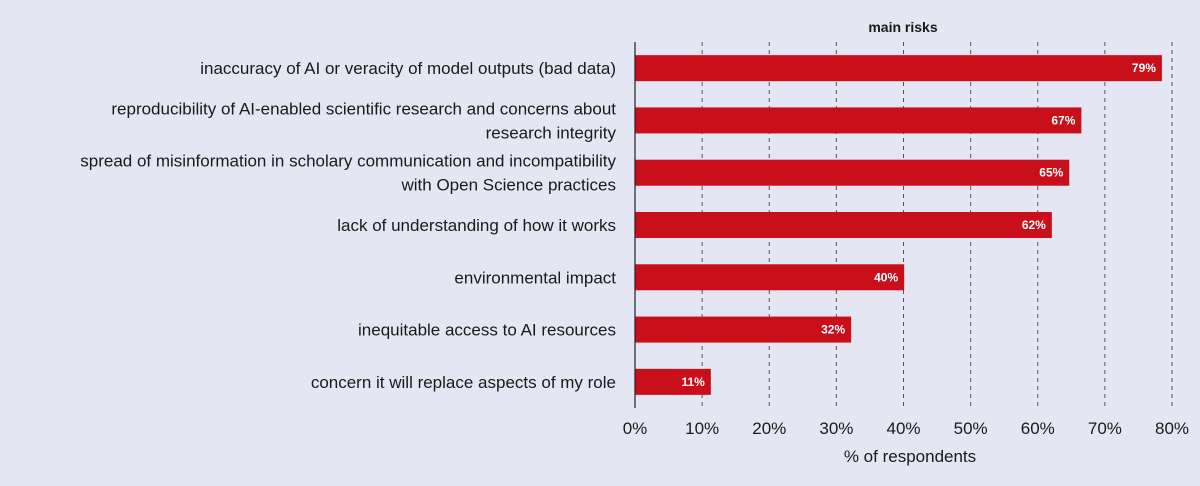  Describe the element at coordinates (1063, 120) in the screenshot. I see `data-label: 67%` at that location.